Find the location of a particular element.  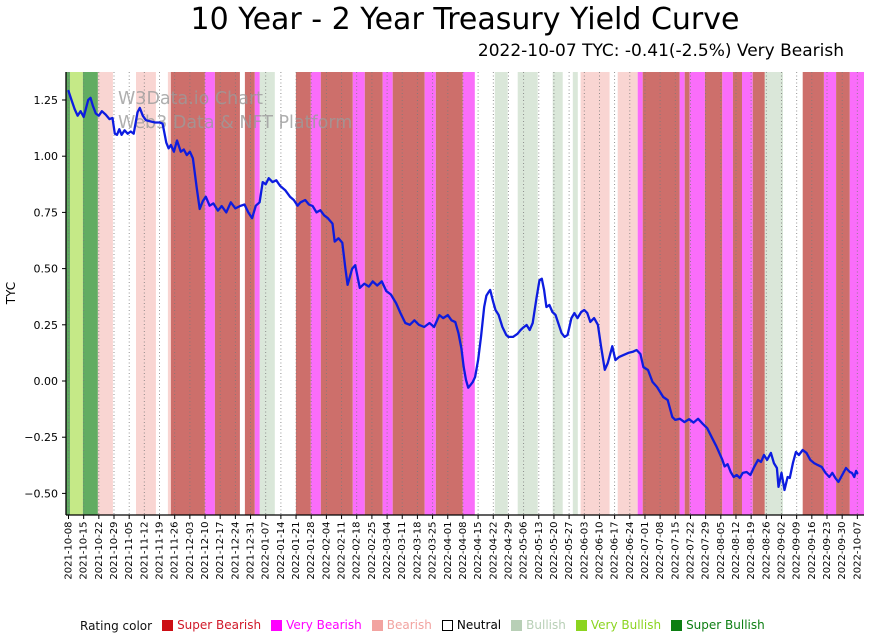

x-tick-label: 2022-09-16 is located at coordinates (812, 551).